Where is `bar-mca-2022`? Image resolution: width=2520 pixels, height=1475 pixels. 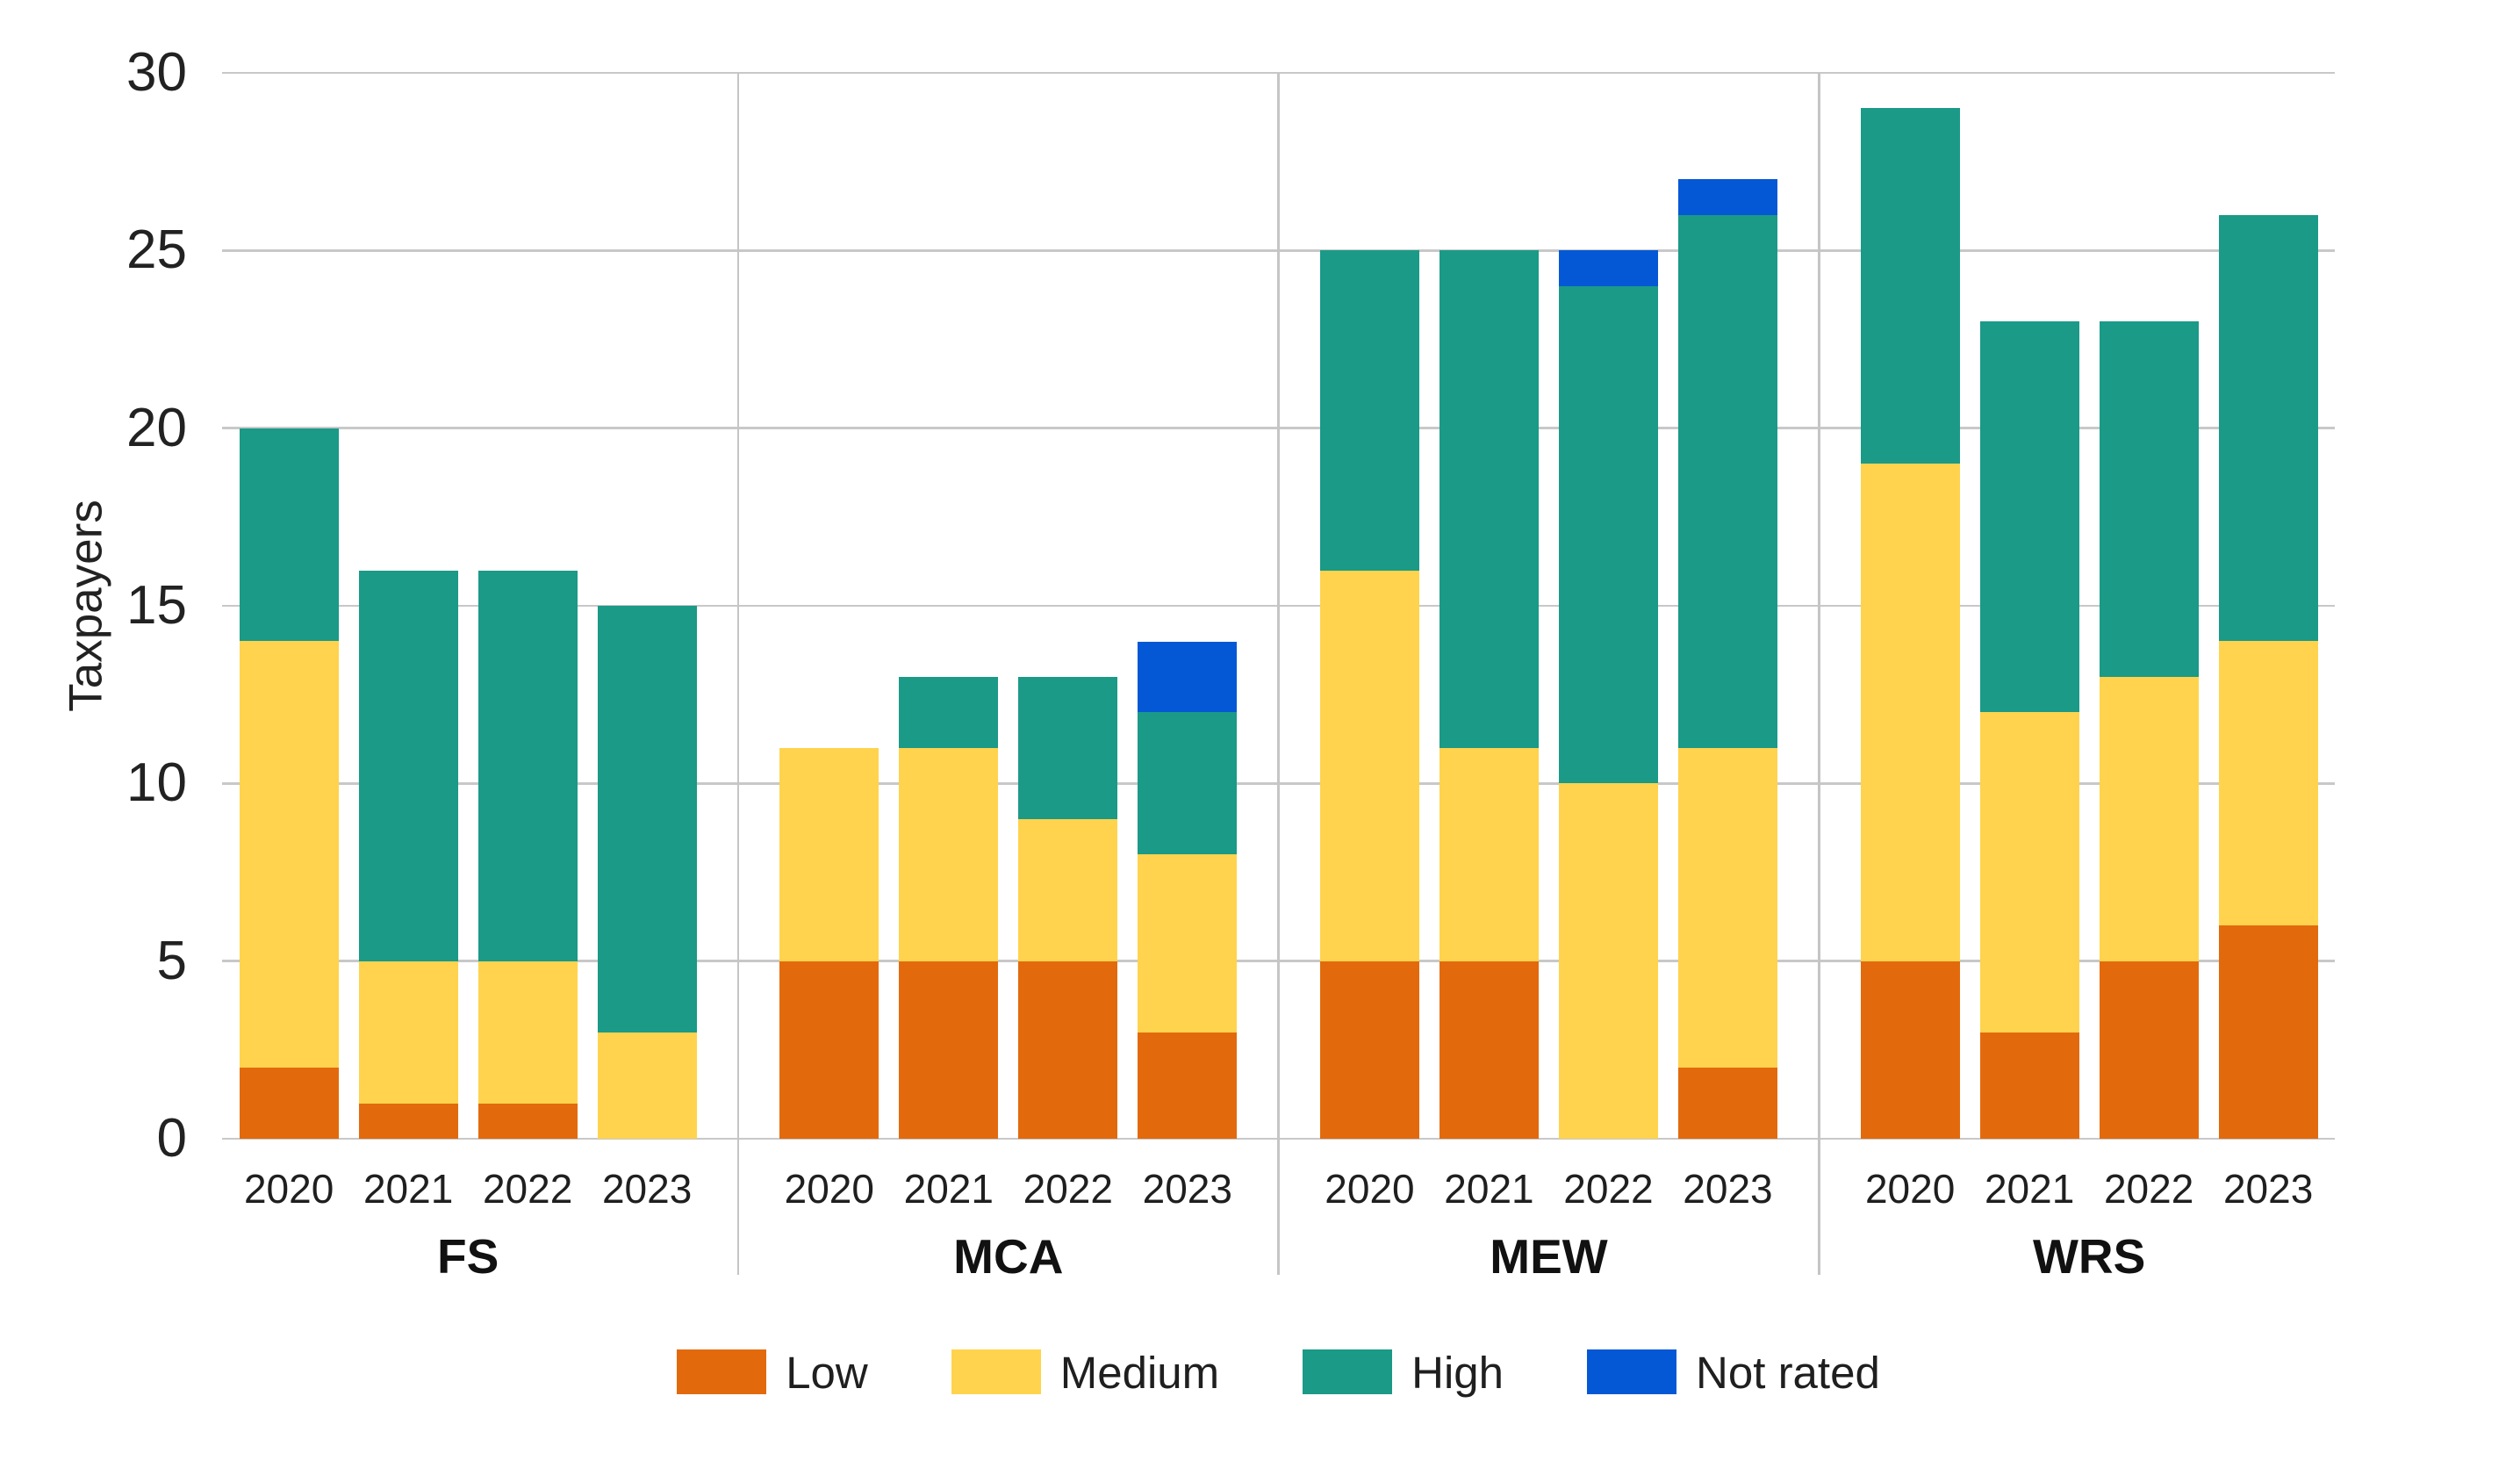
bar-mca-2022 is located at coordinates (1068, 908).